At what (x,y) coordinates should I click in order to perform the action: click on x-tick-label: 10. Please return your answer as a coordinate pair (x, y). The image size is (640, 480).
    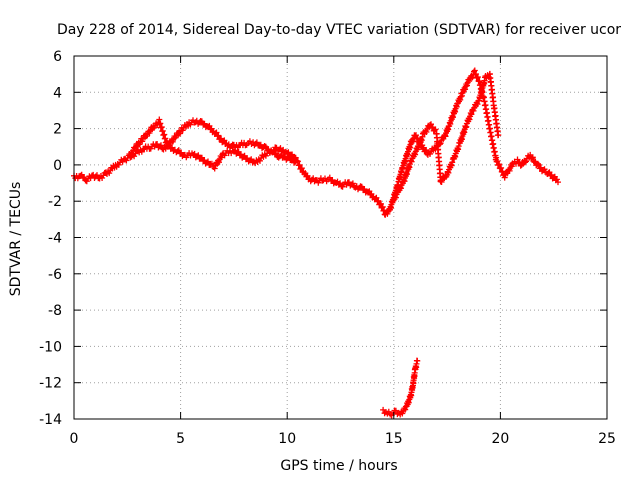
    Looking at the image, I should click on (287, 439).